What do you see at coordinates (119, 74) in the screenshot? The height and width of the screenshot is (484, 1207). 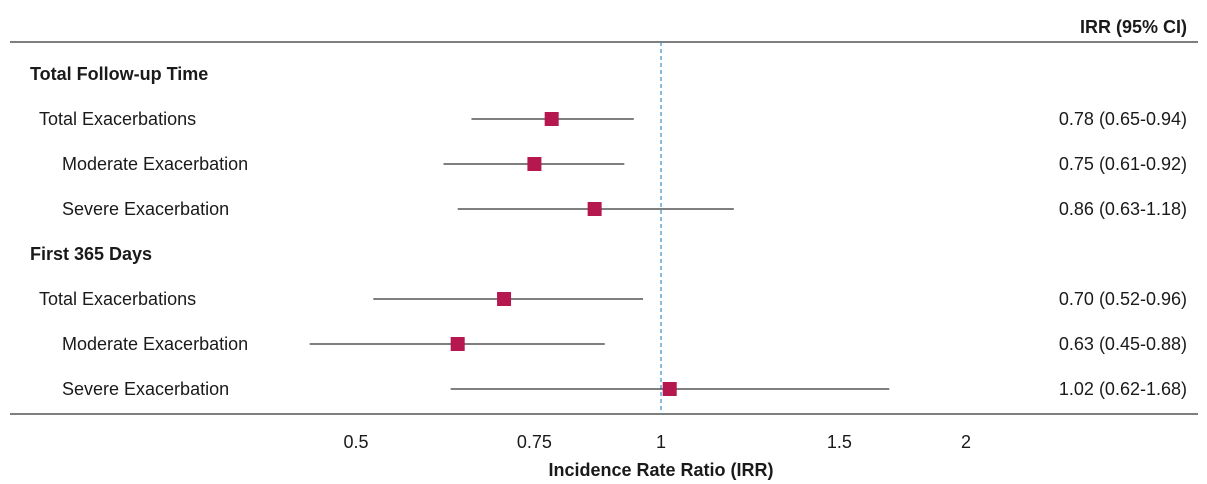 I see `group-title: Total Follow-up Time` at bounding box center [119, 74].